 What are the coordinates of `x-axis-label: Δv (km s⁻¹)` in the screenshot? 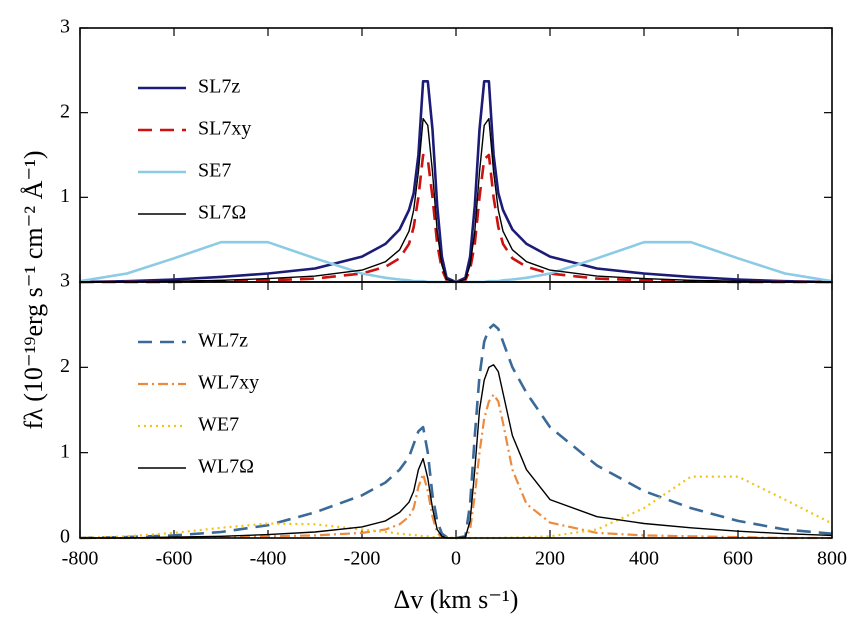 It's located at (456, 599).